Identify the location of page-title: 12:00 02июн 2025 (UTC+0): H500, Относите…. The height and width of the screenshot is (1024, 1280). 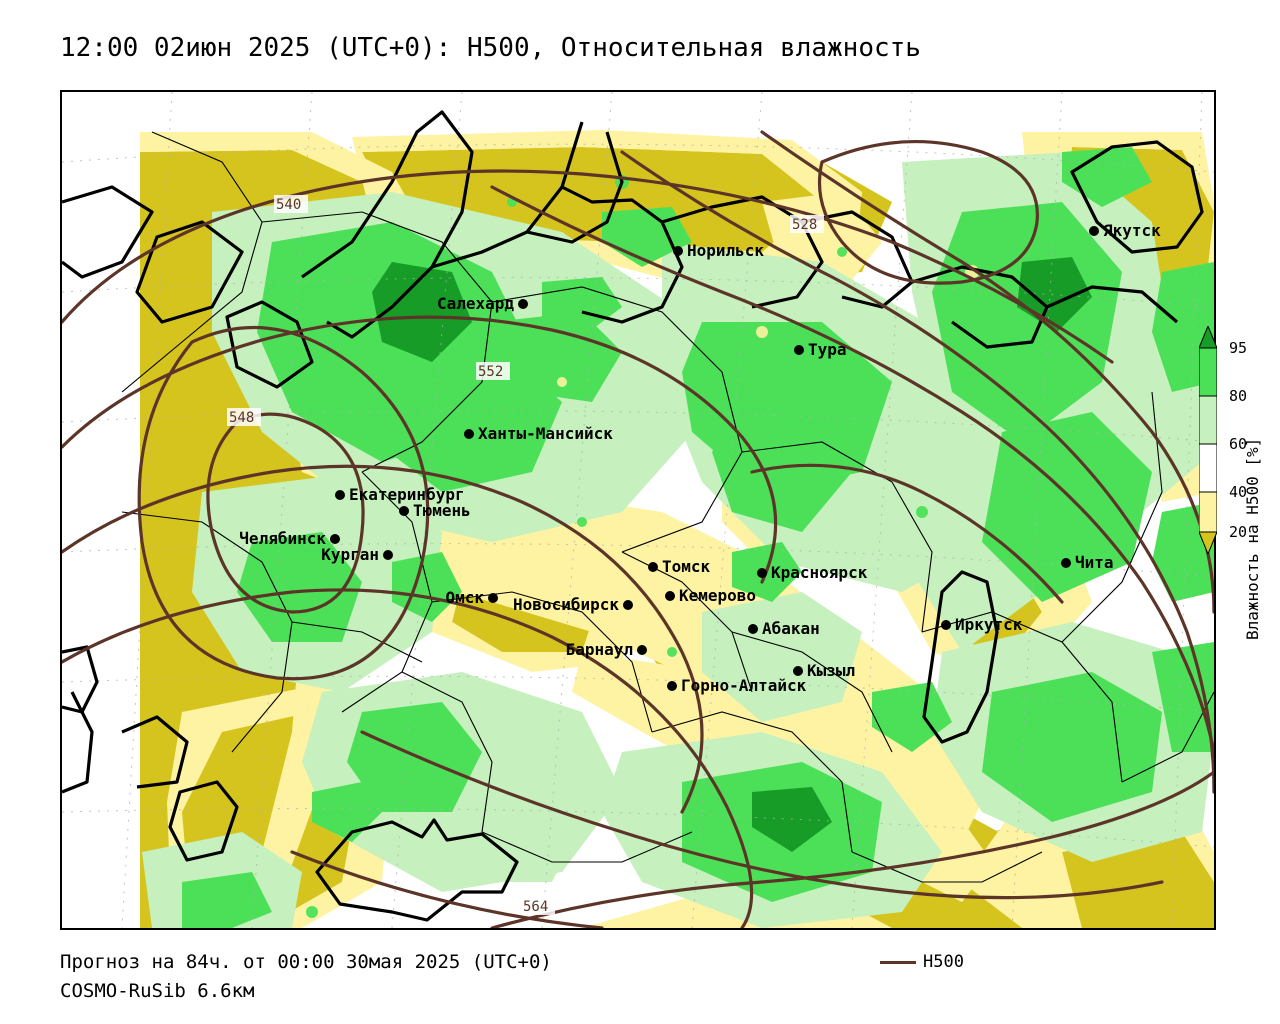
(490, 48).